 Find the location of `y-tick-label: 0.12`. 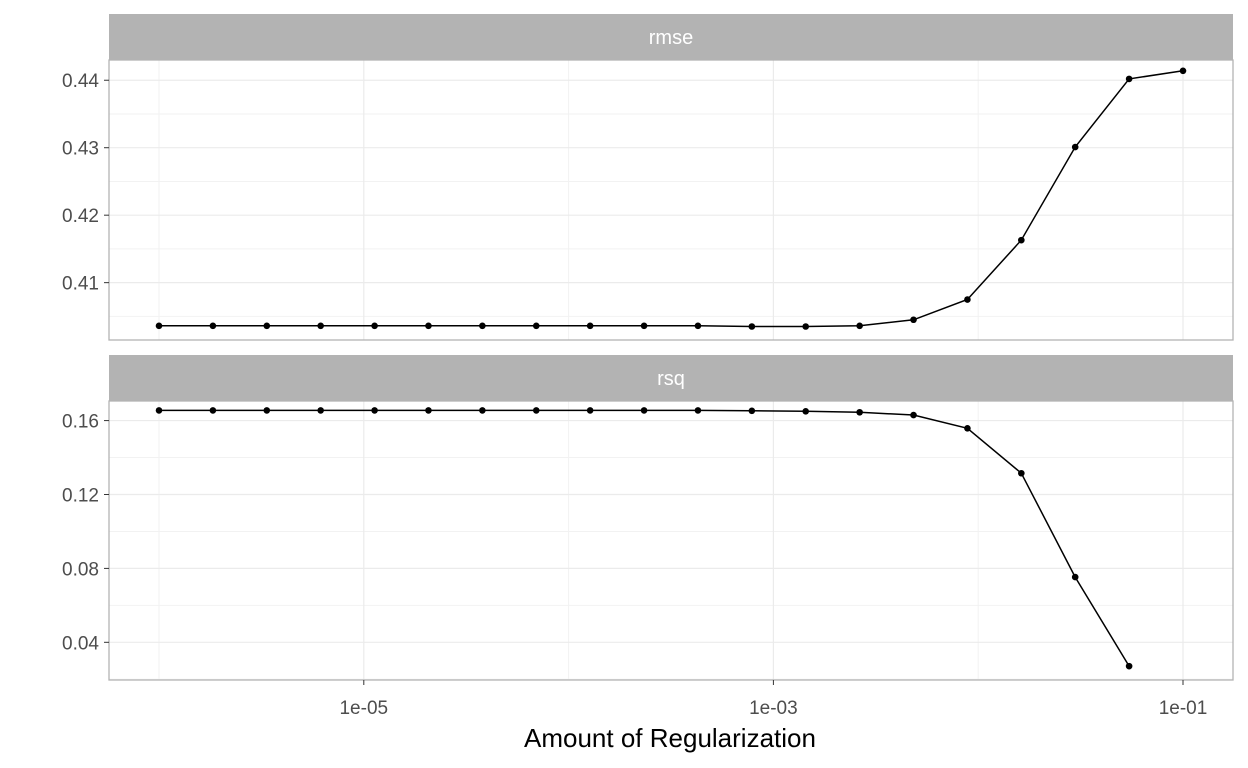

y-tick-label: 0.12 is located at coordinates (80, 495).